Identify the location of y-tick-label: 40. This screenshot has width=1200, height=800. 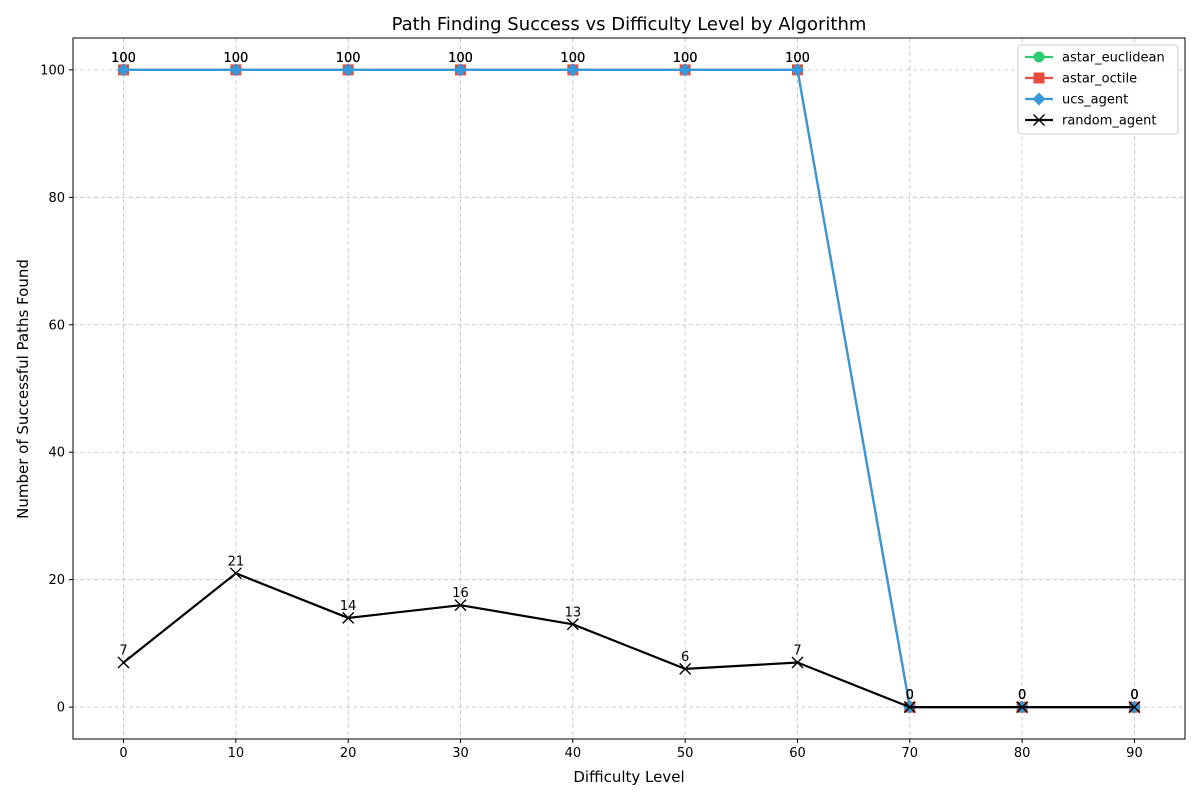
(56, 453).